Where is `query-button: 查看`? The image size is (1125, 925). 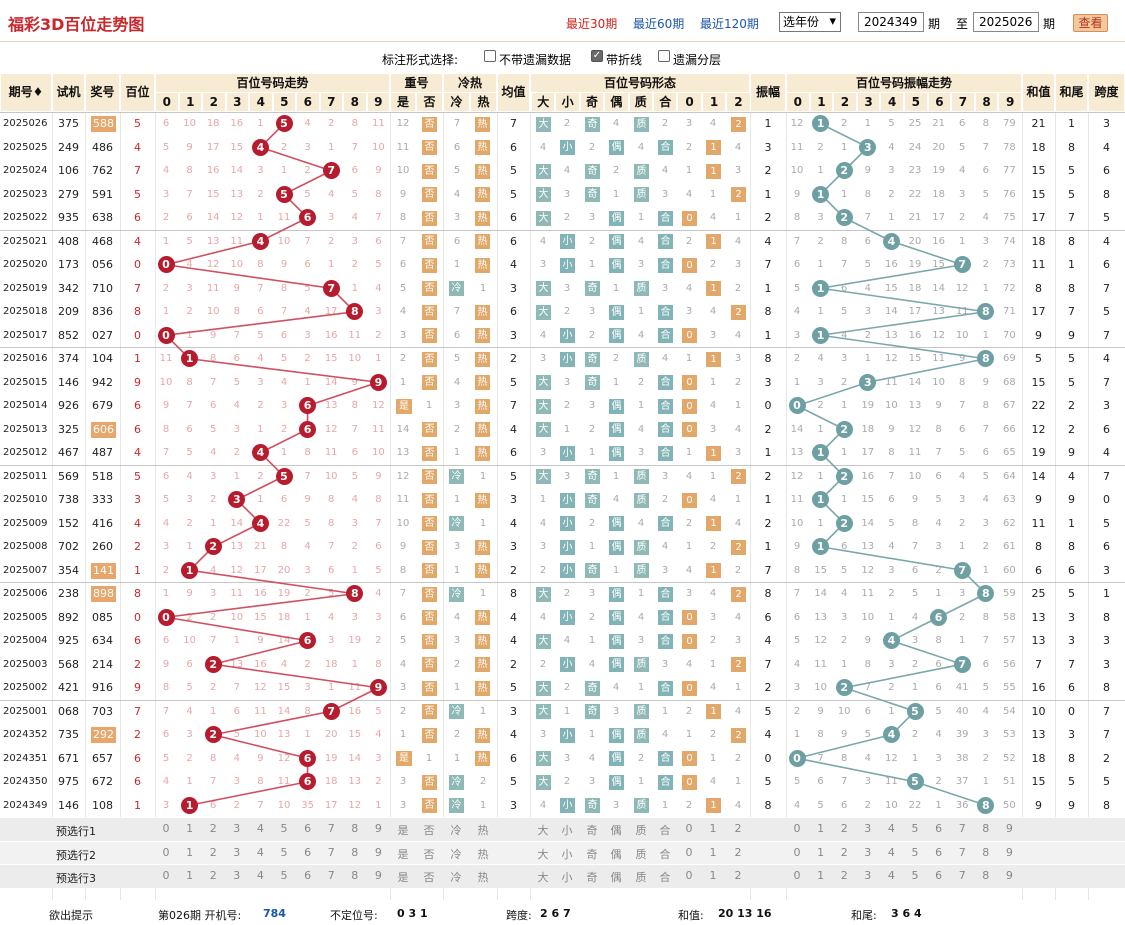 query-button: 查看 is located at coordinates (1090, 23).